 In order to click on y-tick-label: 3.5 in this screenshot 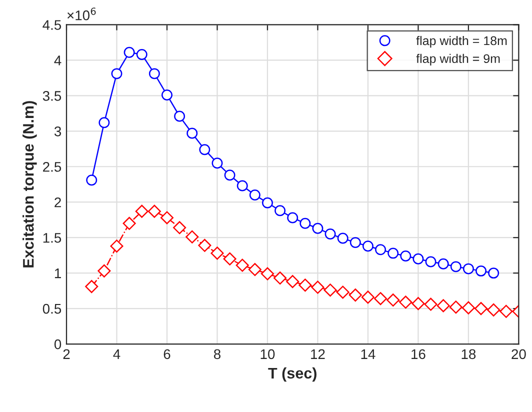, I will do `click(52, 96)`.